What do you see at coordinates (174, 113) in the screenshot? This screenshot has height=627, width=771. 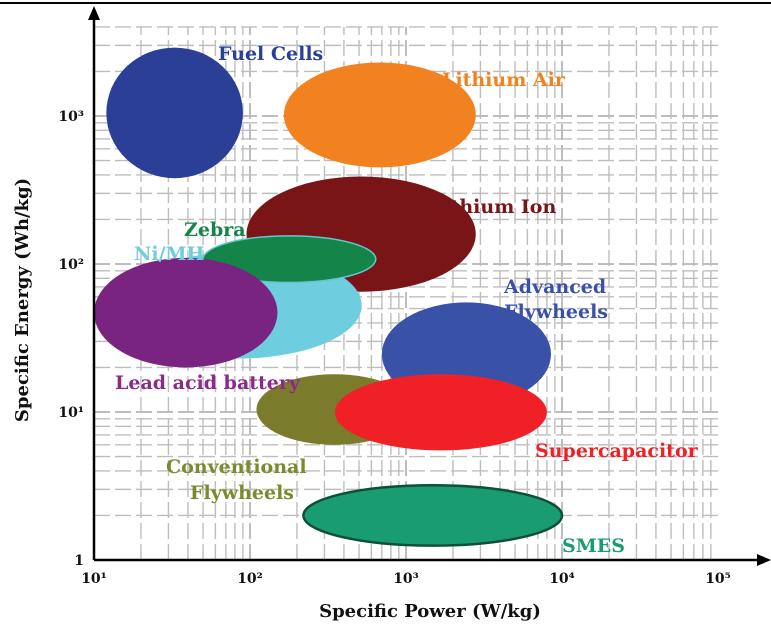 I see `region-fuel-cells` at bounding box center [174, 113].